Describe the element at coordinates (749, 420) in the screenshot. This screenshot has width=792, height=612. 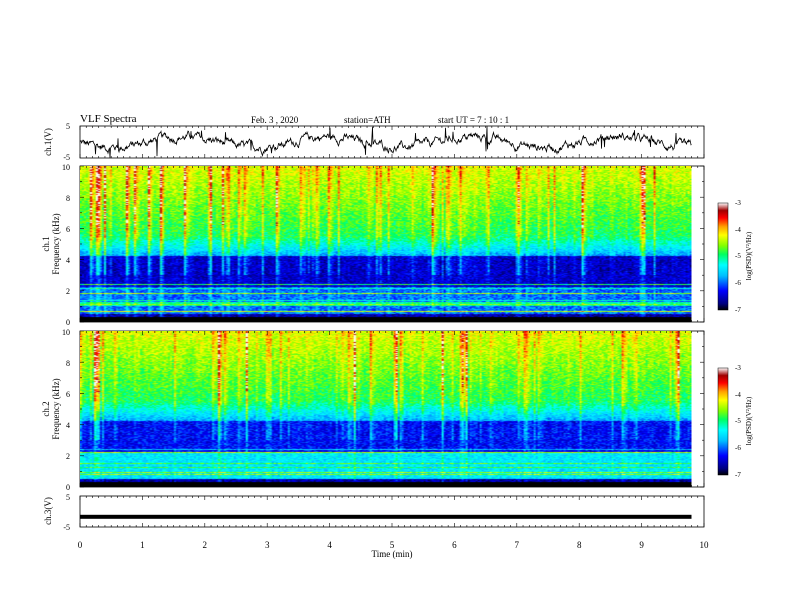
I see `cbar2-label: log(PSD)(V²/Hz)` at that location.